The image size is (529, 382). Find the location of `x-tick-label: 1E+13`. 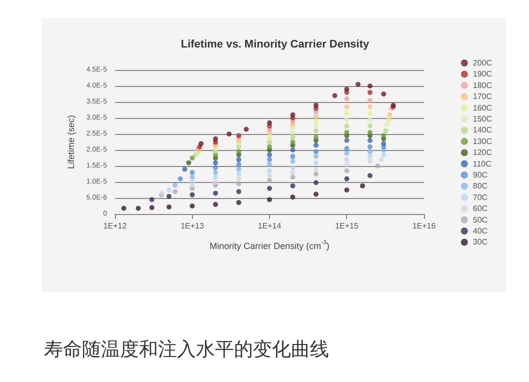

x-tick-label: 1E+13 is located at coordinates (192, 226).